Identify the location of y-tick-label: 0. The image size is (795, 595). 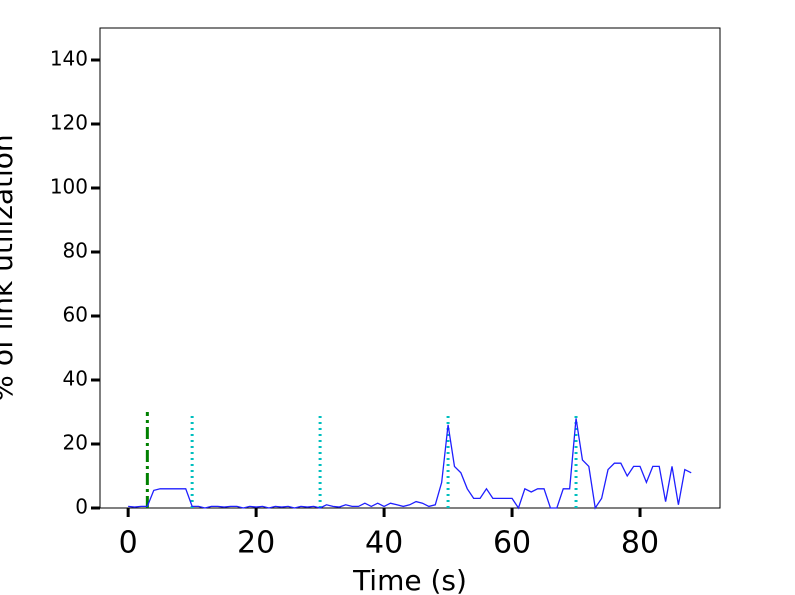
(81, 507).